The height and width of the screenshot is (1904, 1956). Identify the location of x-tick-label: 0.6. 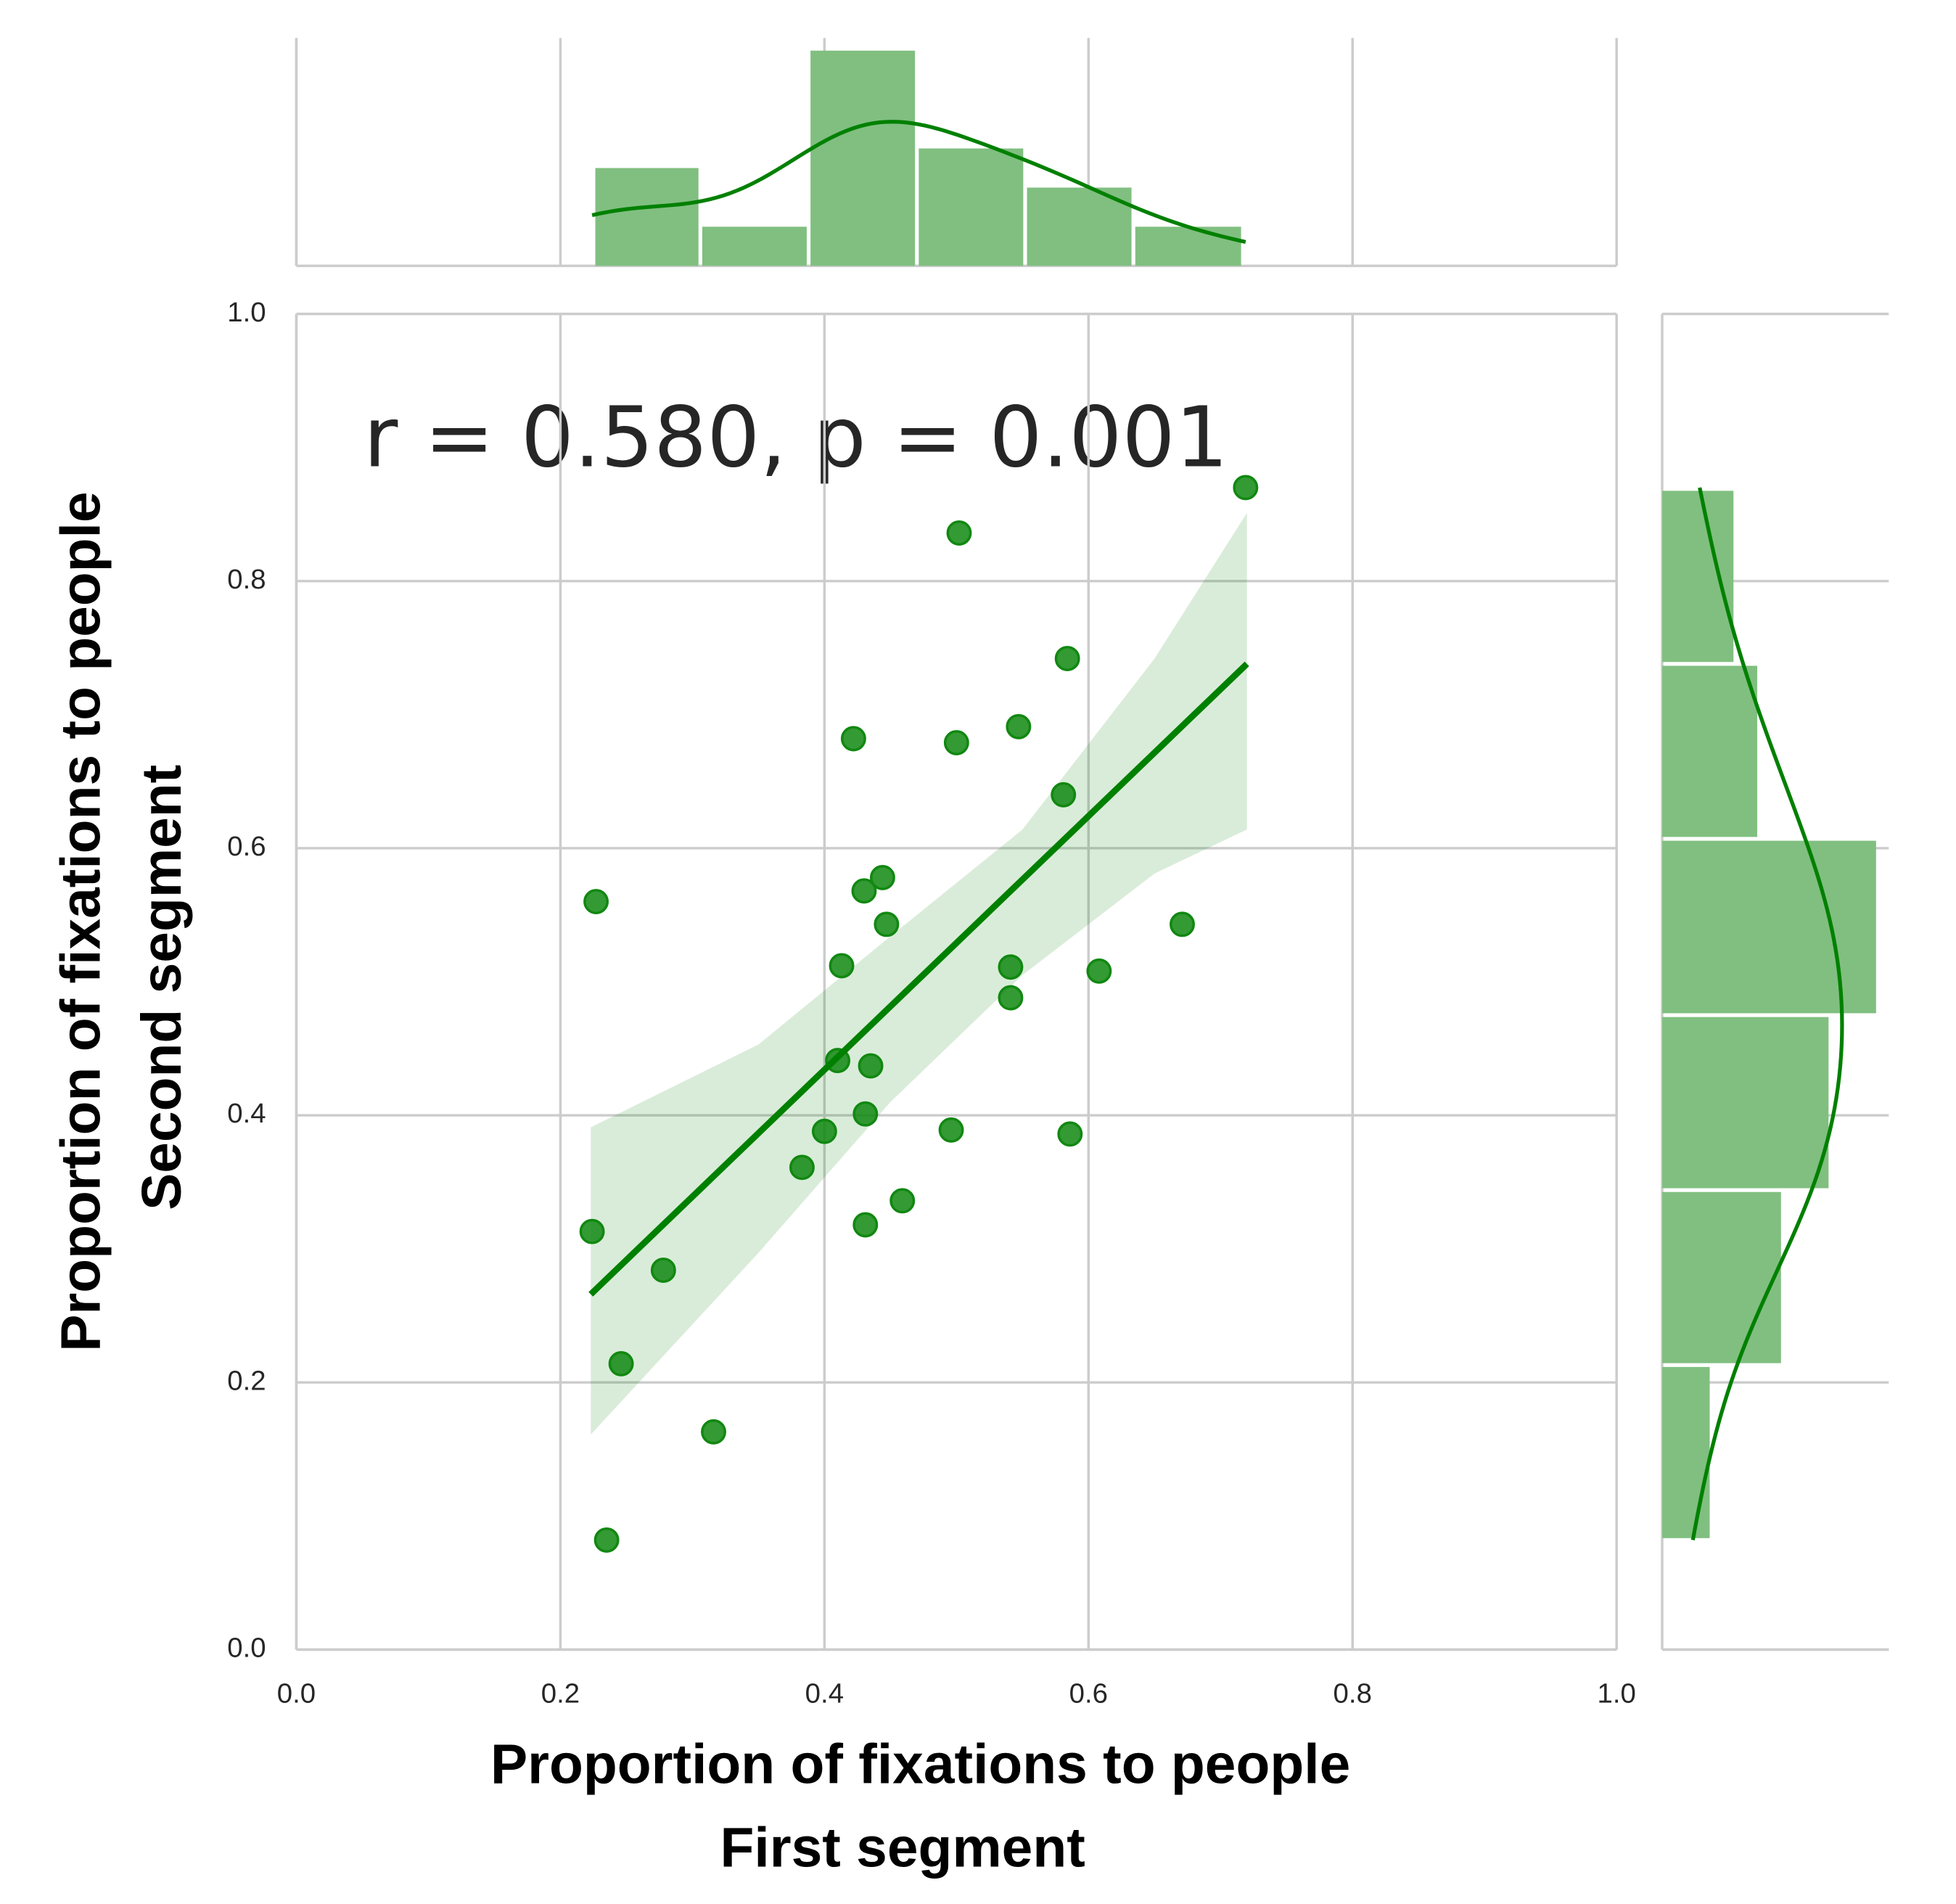
(1088, 1693).